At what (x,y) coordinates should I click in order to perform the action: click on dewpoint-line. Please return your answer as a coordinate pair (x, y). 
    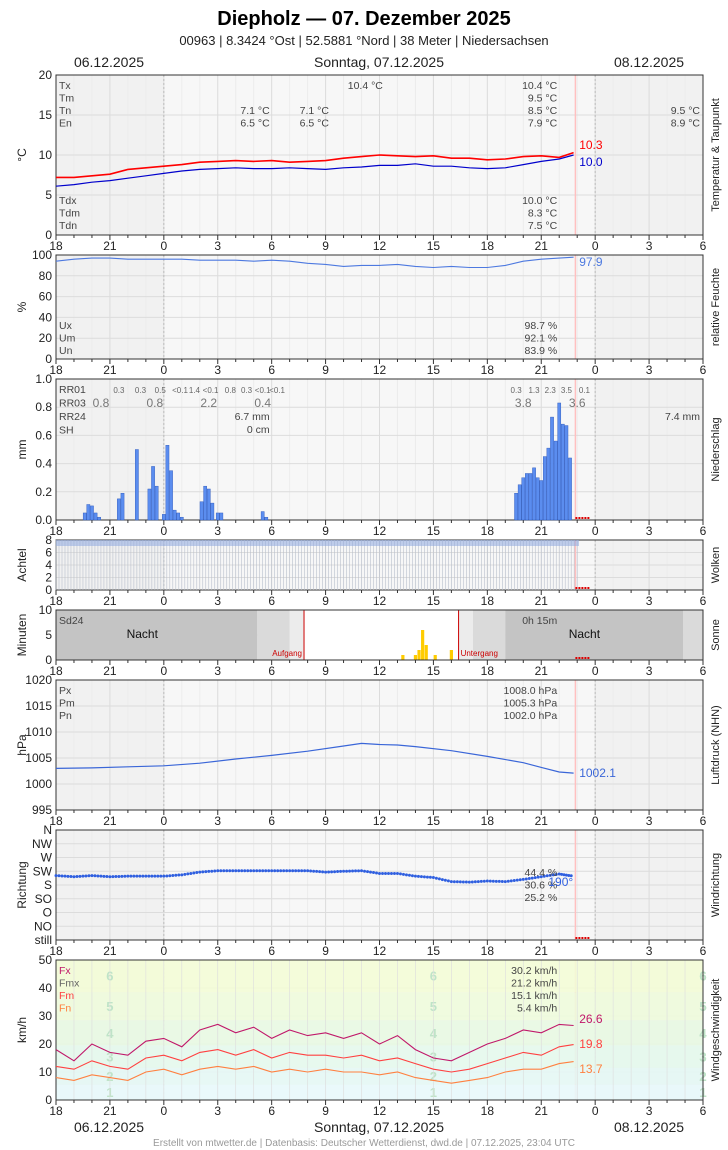
    Looking at the image, I should click on (314, 170).